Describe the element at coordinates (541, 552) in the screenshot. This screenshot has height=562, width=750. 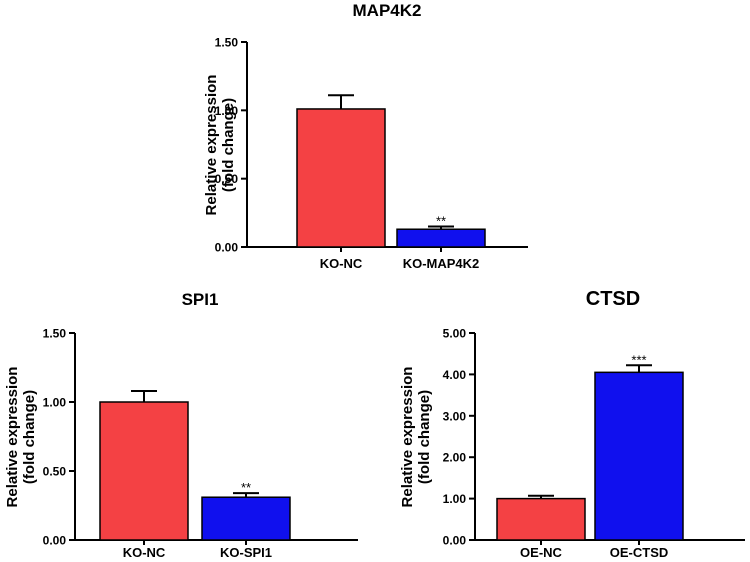
I see `x-tick-label: OE-NC` at that location.